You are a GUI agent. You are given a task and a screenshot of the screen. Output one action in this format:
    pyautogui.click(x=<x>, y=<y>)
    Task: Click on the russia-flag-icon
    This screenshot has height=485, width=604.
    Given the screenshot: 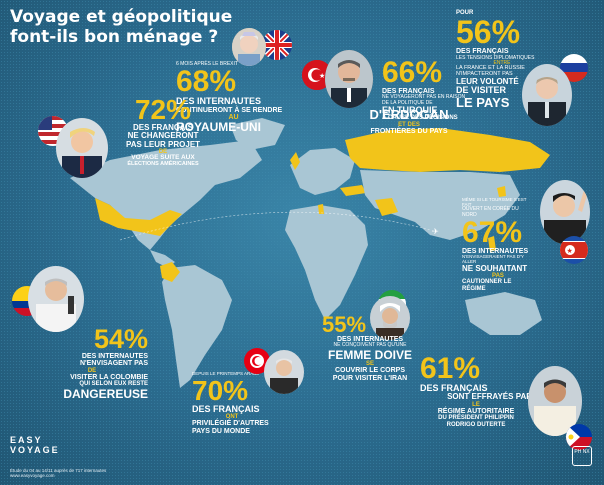 What is the action you would take?
    pyautogui.click(x=574, y=68)
    